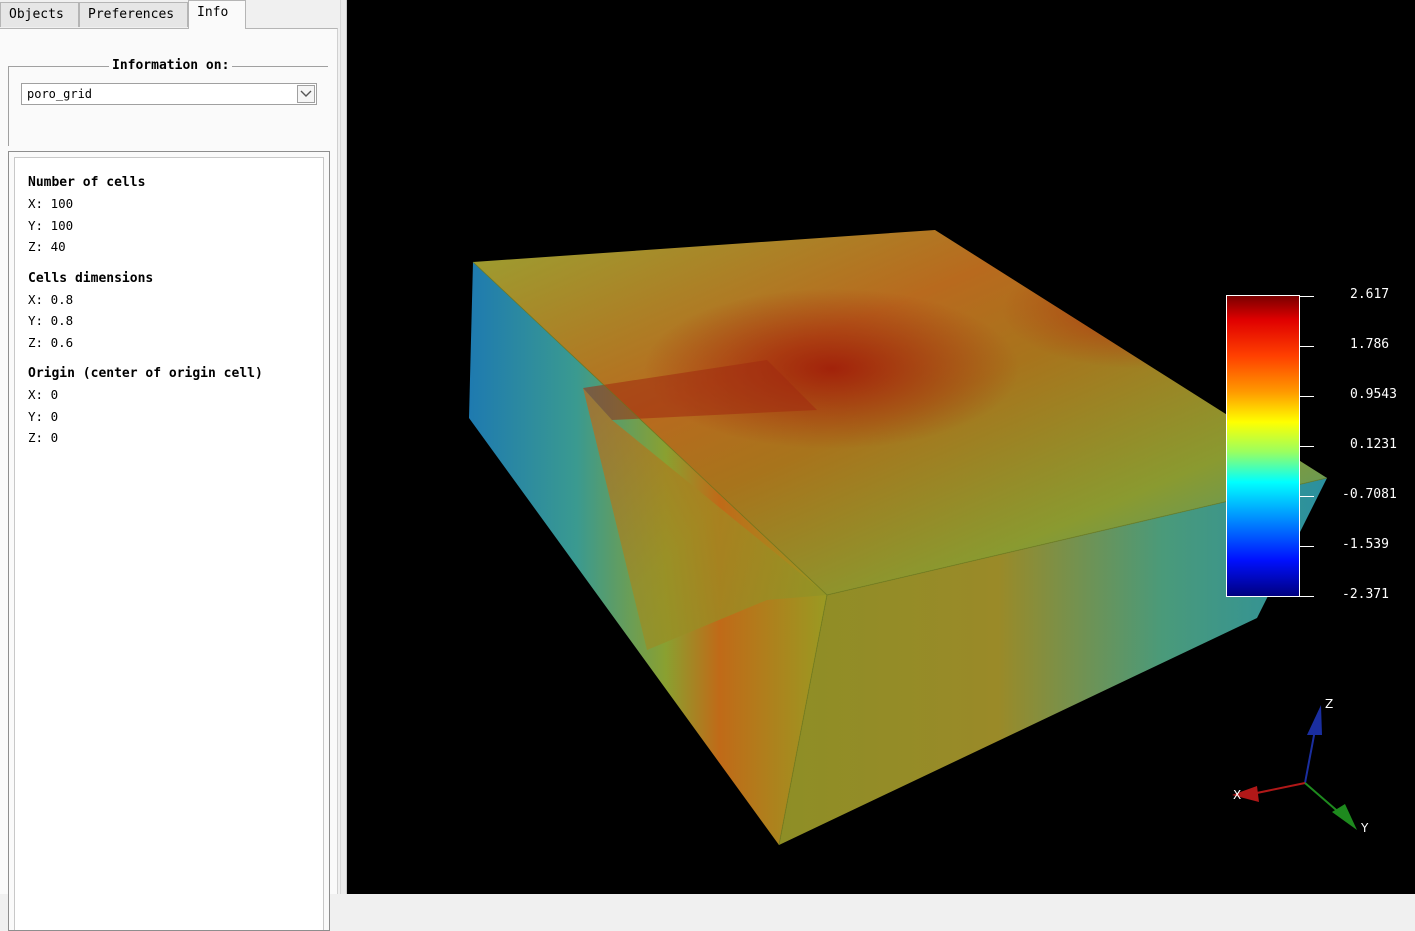  Describe the element at coordinates (51, 342) in the screenshot. I see `cell-dims-z: Z: 0.6` at that location.